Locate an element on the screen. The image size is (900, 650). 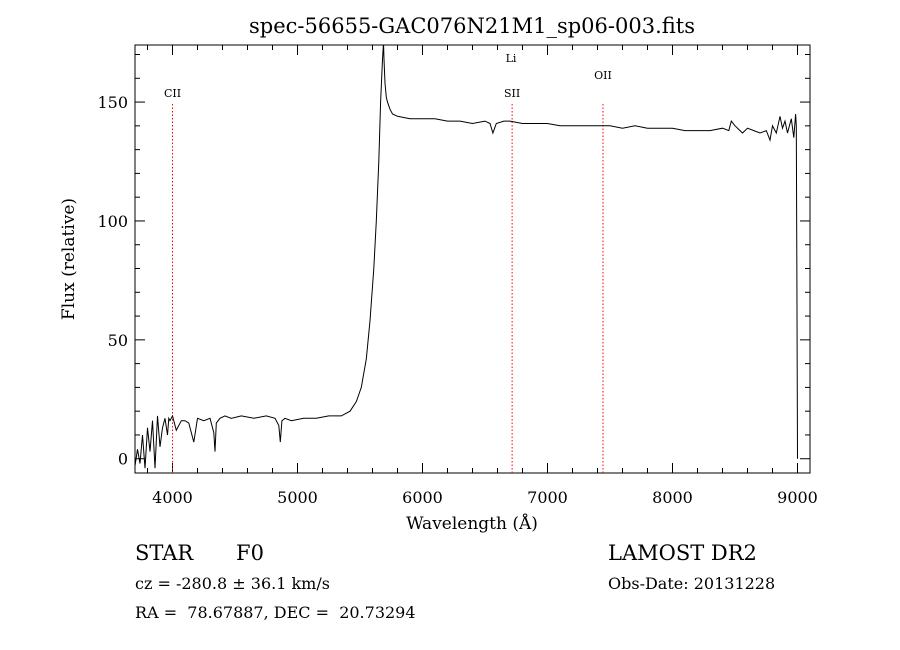
object-class: STAR is located at coordinates (164, 553).